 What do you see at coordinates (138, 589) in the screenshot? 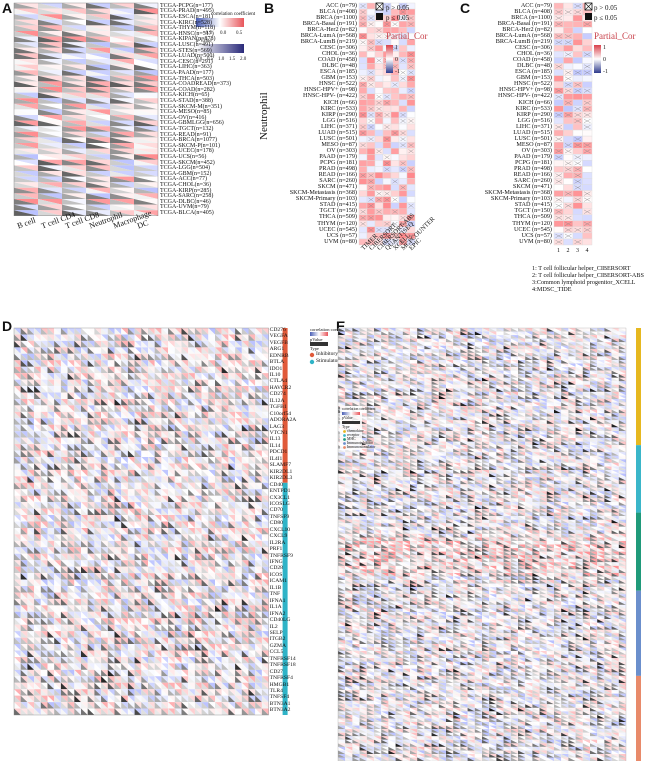
I see `panel-d-cell-40-18-corr` at bounding box center [138, 589].